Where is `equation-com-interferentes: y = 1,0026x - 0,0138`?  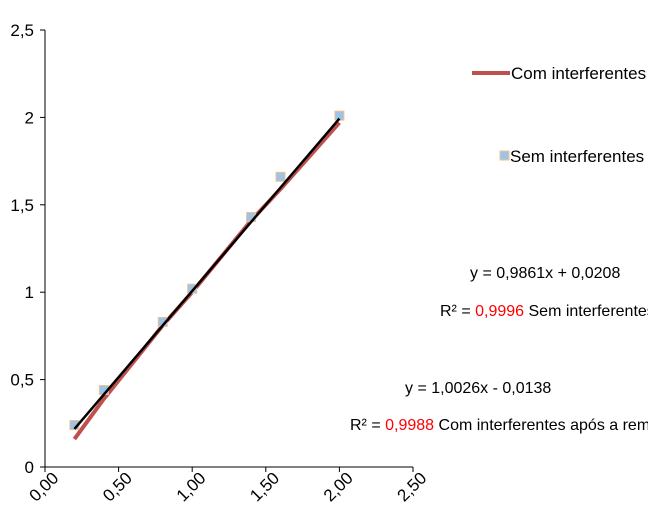 equation-com-interferentes: y = 1,0026x - 0,0138 is located at coordinates (478, 388).